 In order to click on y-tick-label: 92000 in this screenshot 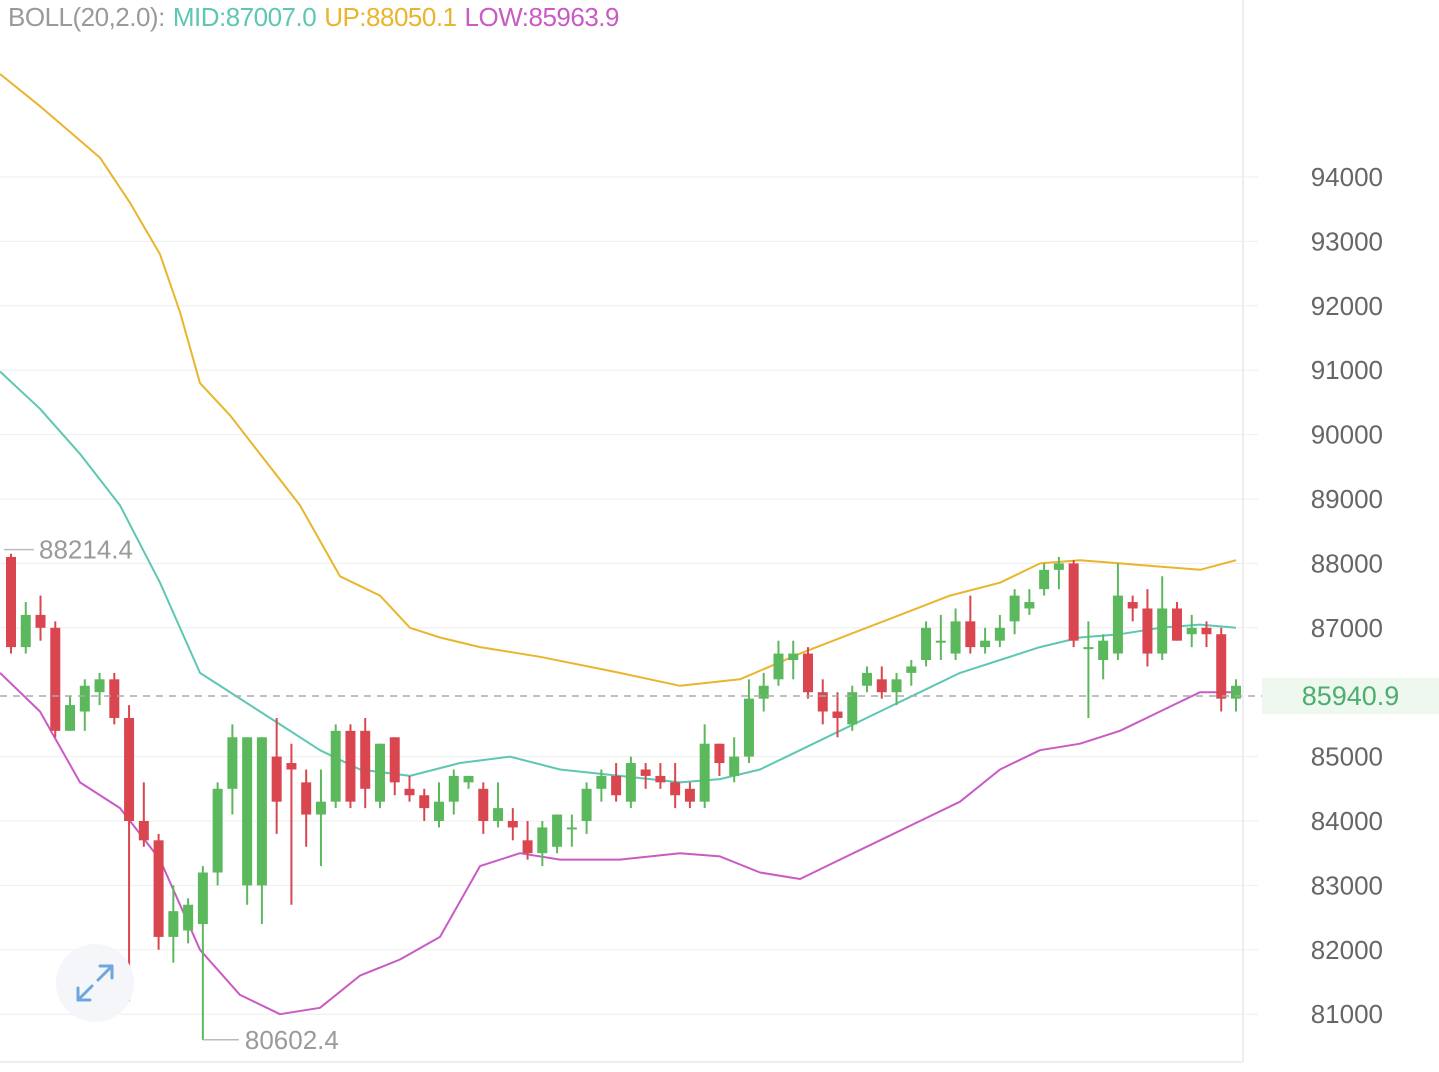, I will do `click(1347, 306)`.